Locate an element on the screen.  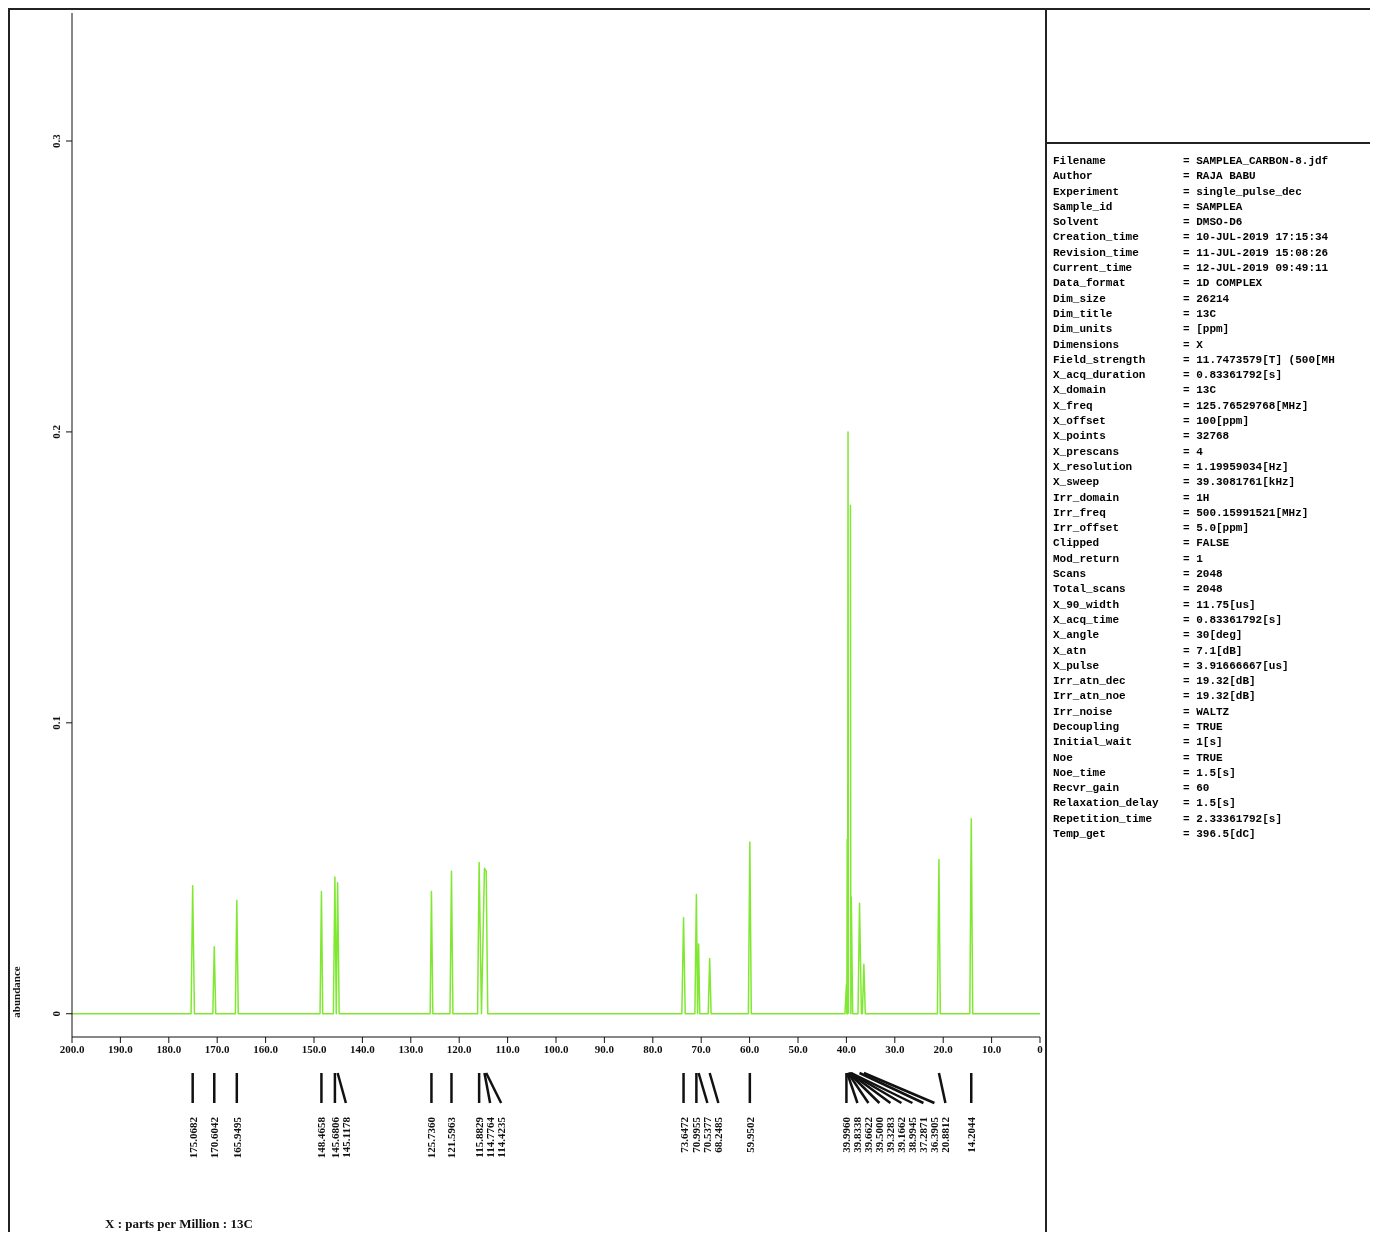
x-tick-label: 80.0 is located at coordinates (653, 1048).